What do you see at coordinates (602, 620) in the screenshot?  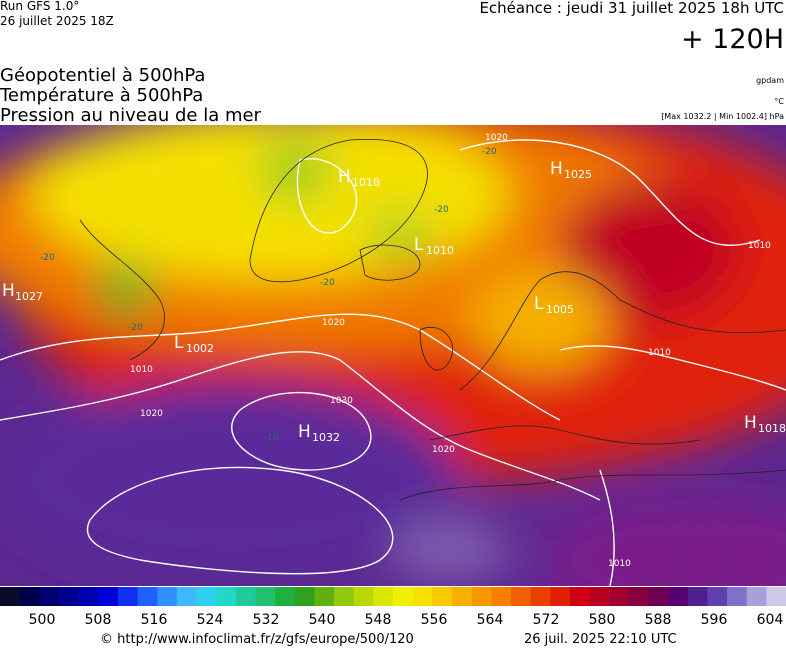 I see `colorbar-tick-label: 580` at bounding box center [602, 620].